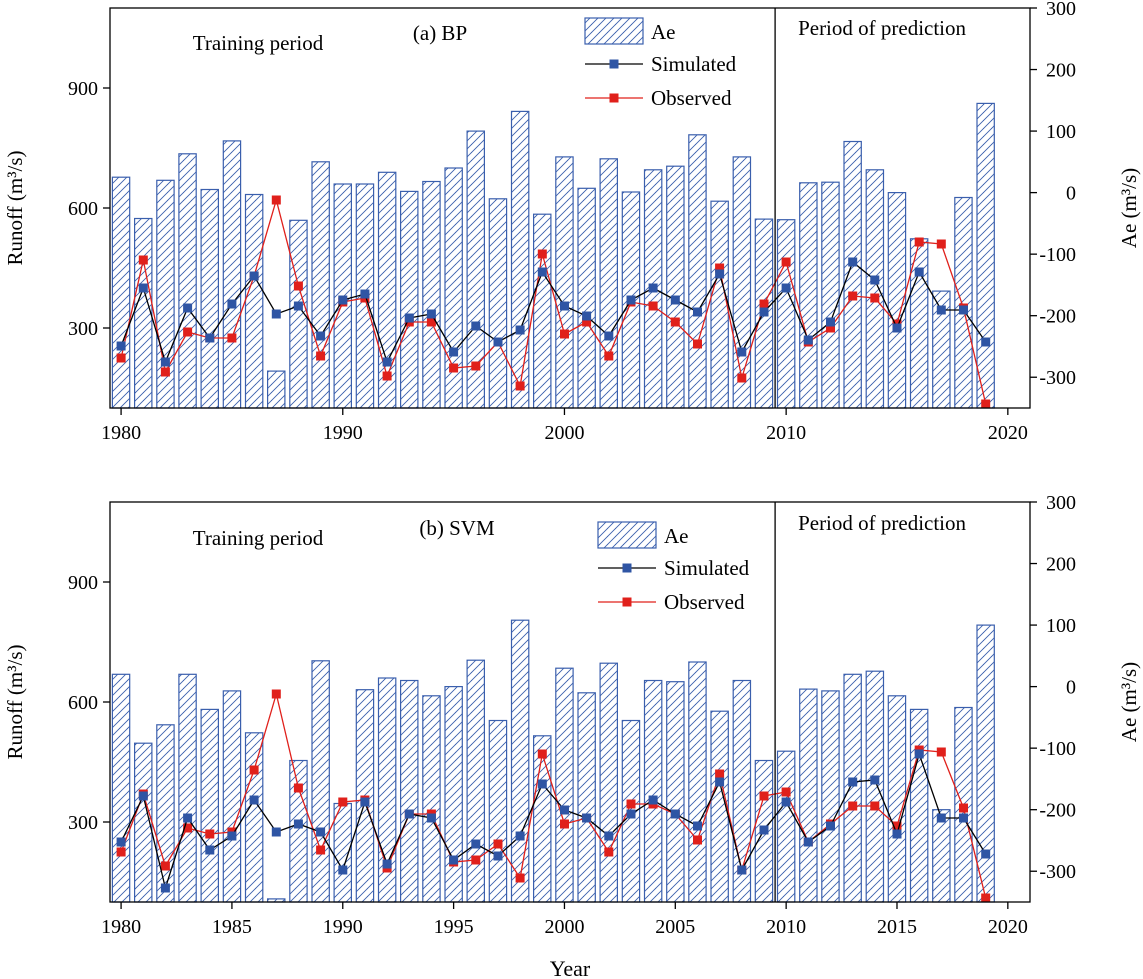 The image size is (1143, 979). What do you see at coordinates (786, 927) in the screenshot?
I see `x-tick-label: 2010` at bounding box center [786, 927].